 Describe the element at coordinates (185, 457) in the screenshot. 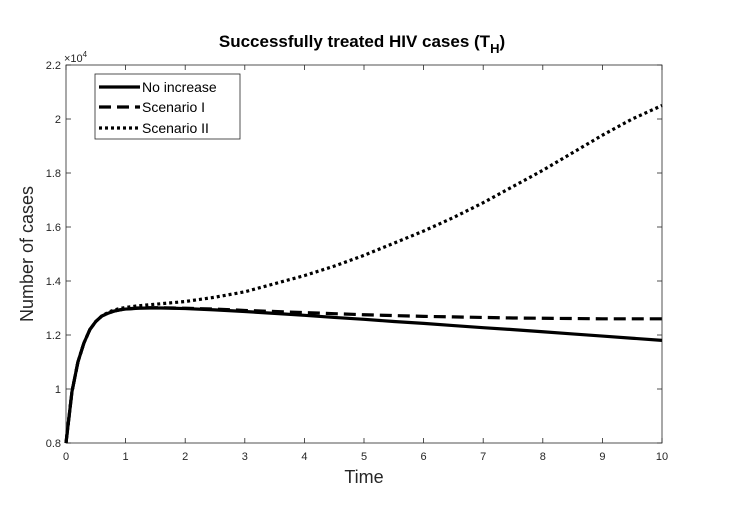

I see `x-tick-label: 2` at that location.